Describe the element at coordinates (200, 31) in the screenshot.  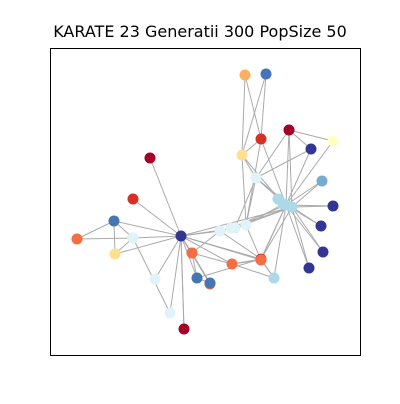
I see `figure-title: KARATE 23 Generatii 300 PopSize 50` at that location.